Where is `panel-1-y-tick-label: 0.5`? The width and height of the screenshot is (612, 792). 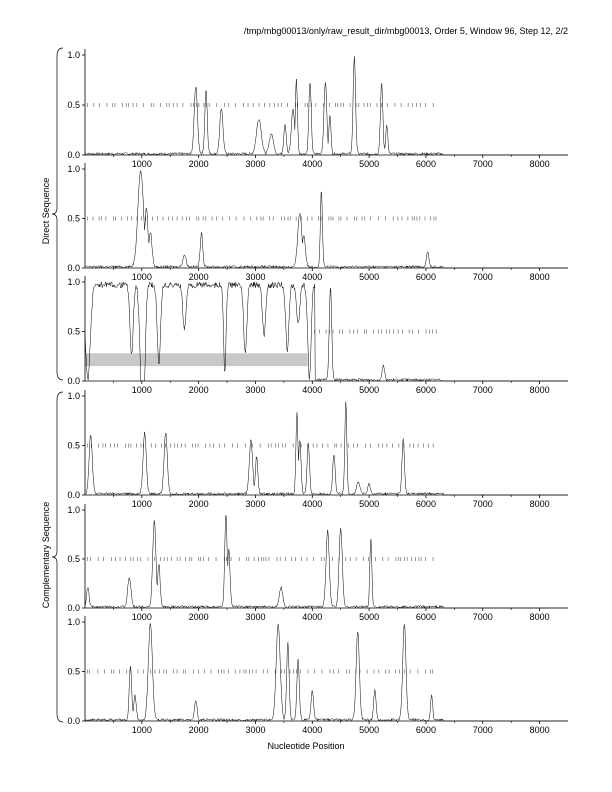
panel-1-y-tick-label: 0.5 is located at coordinates (73, 105).